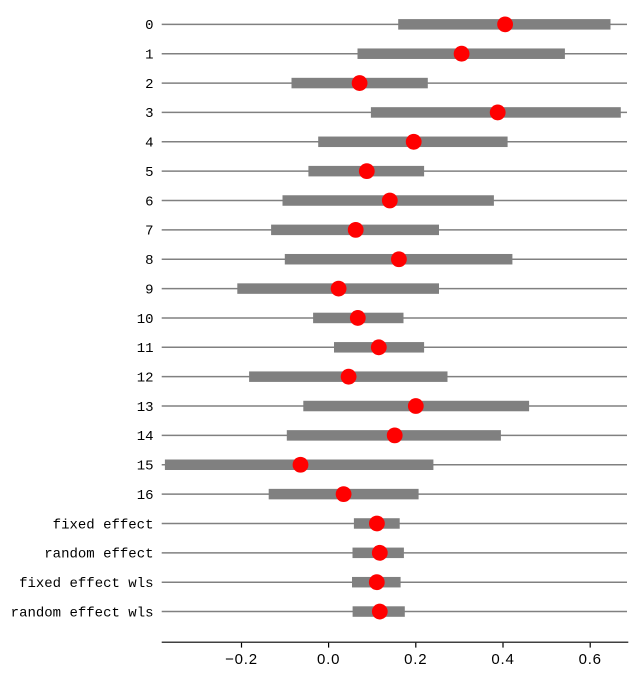 The width and height of the screenshot is (636, 681). What do you see at coordinates (145, 496) in the screenshot?
I see `svg-text: 16` at bounding box center [145, 496].